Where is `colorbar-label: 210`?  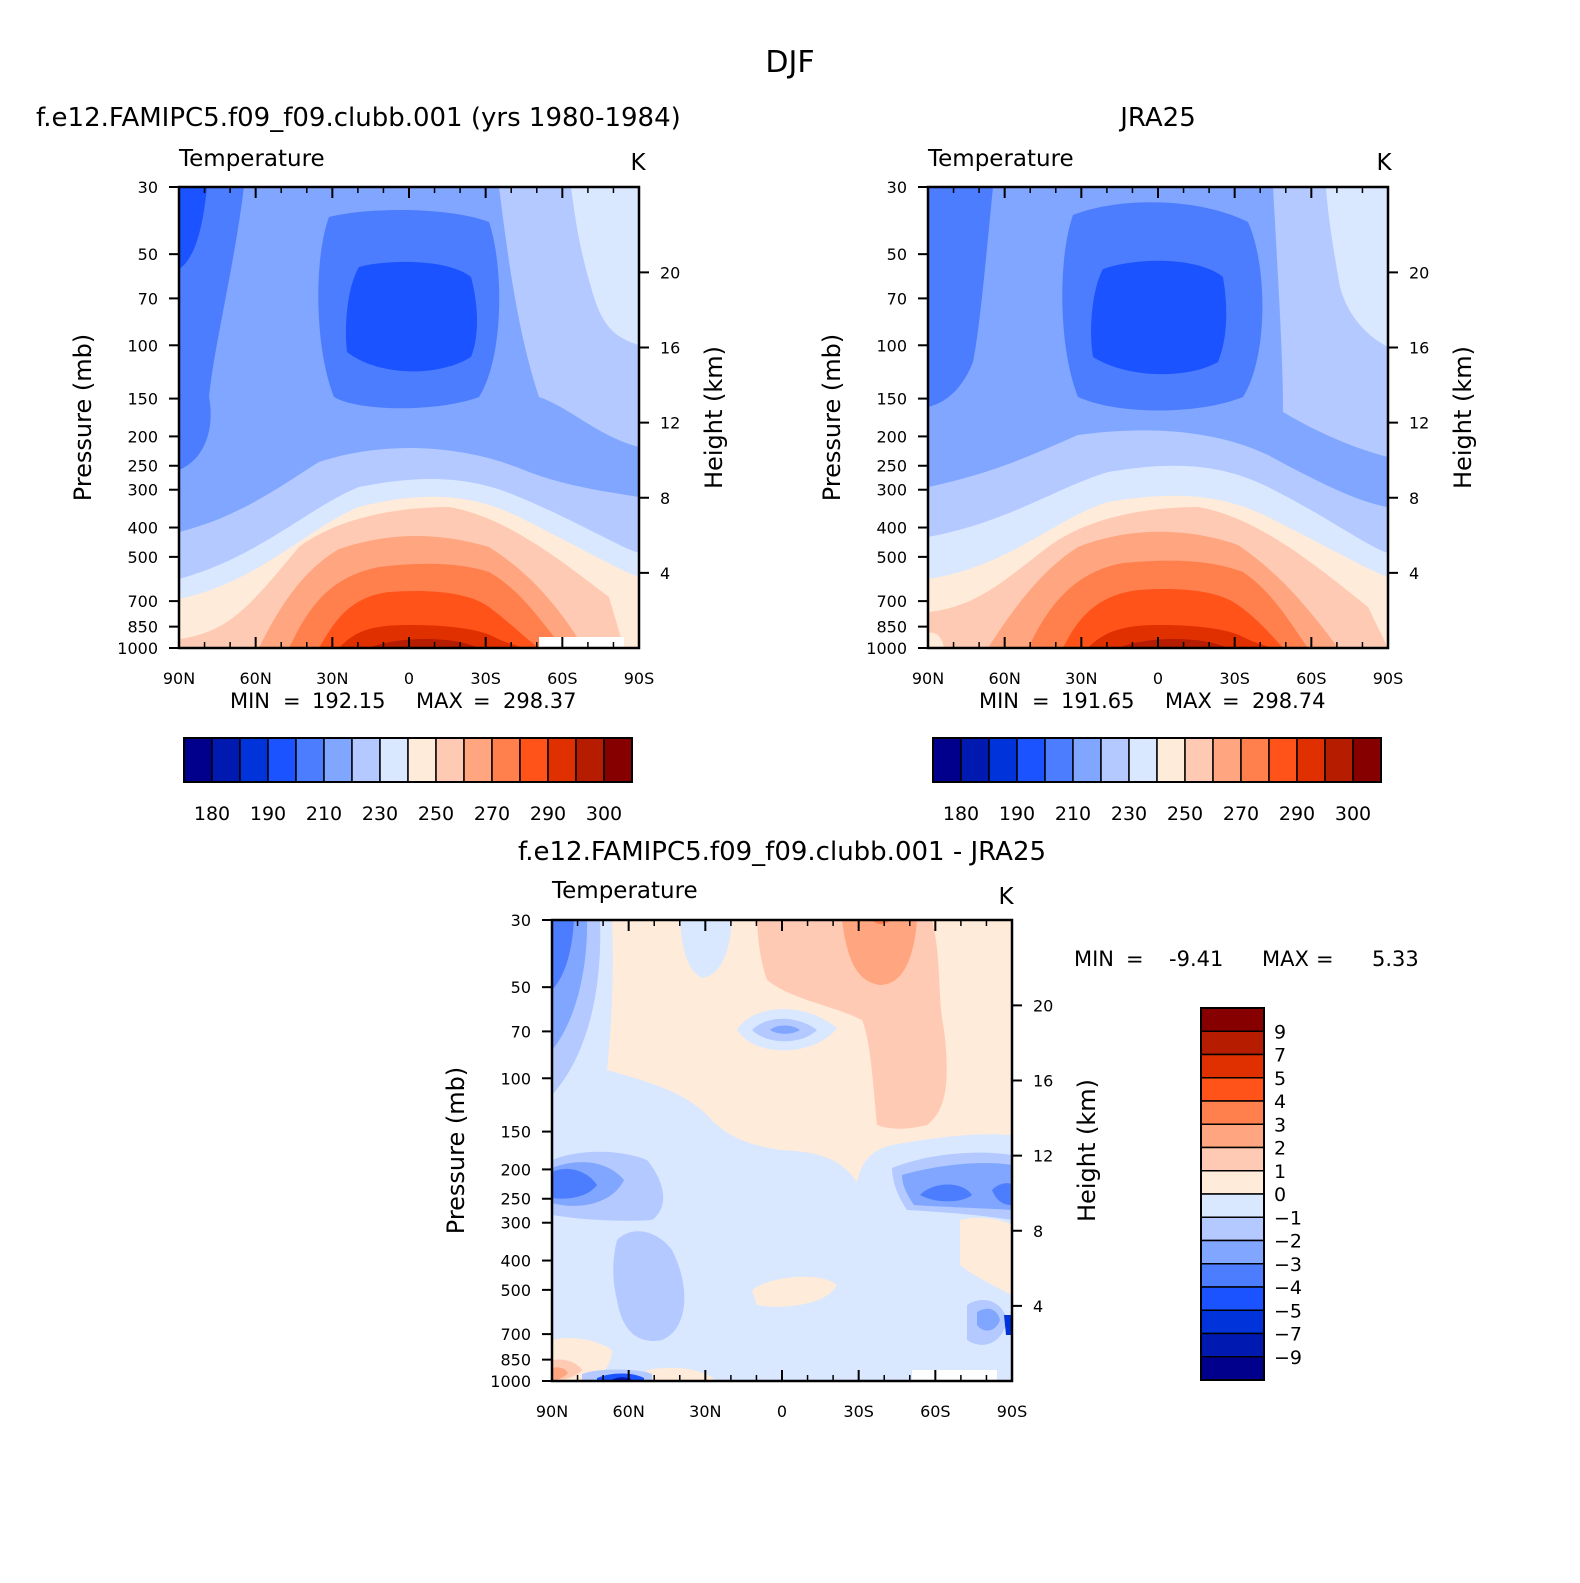 colorbar-label: 210 is located at coordinates (1073, 814).